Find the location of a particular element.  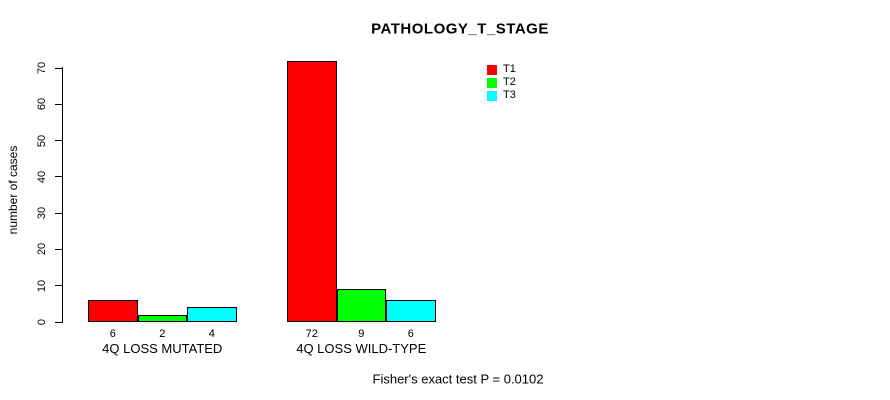

y-axis-tick-label: 60 is located at coordinates (42, 104).